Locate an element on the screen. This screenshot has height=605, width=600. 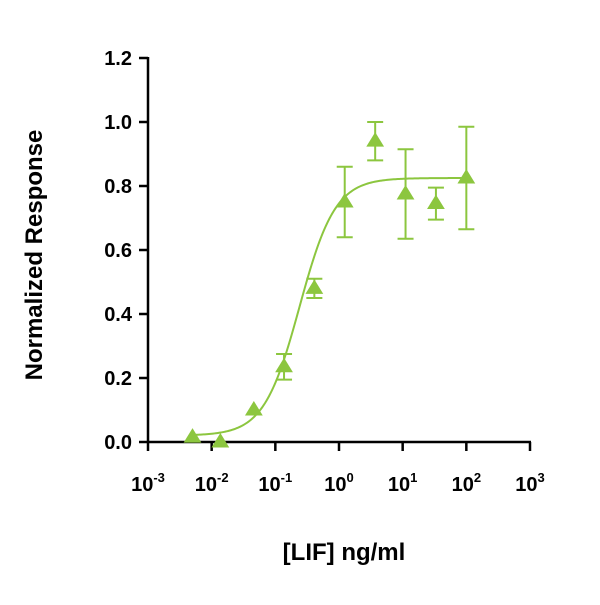
y-tick-label: 0.2 is located at coordinates (118, 379).